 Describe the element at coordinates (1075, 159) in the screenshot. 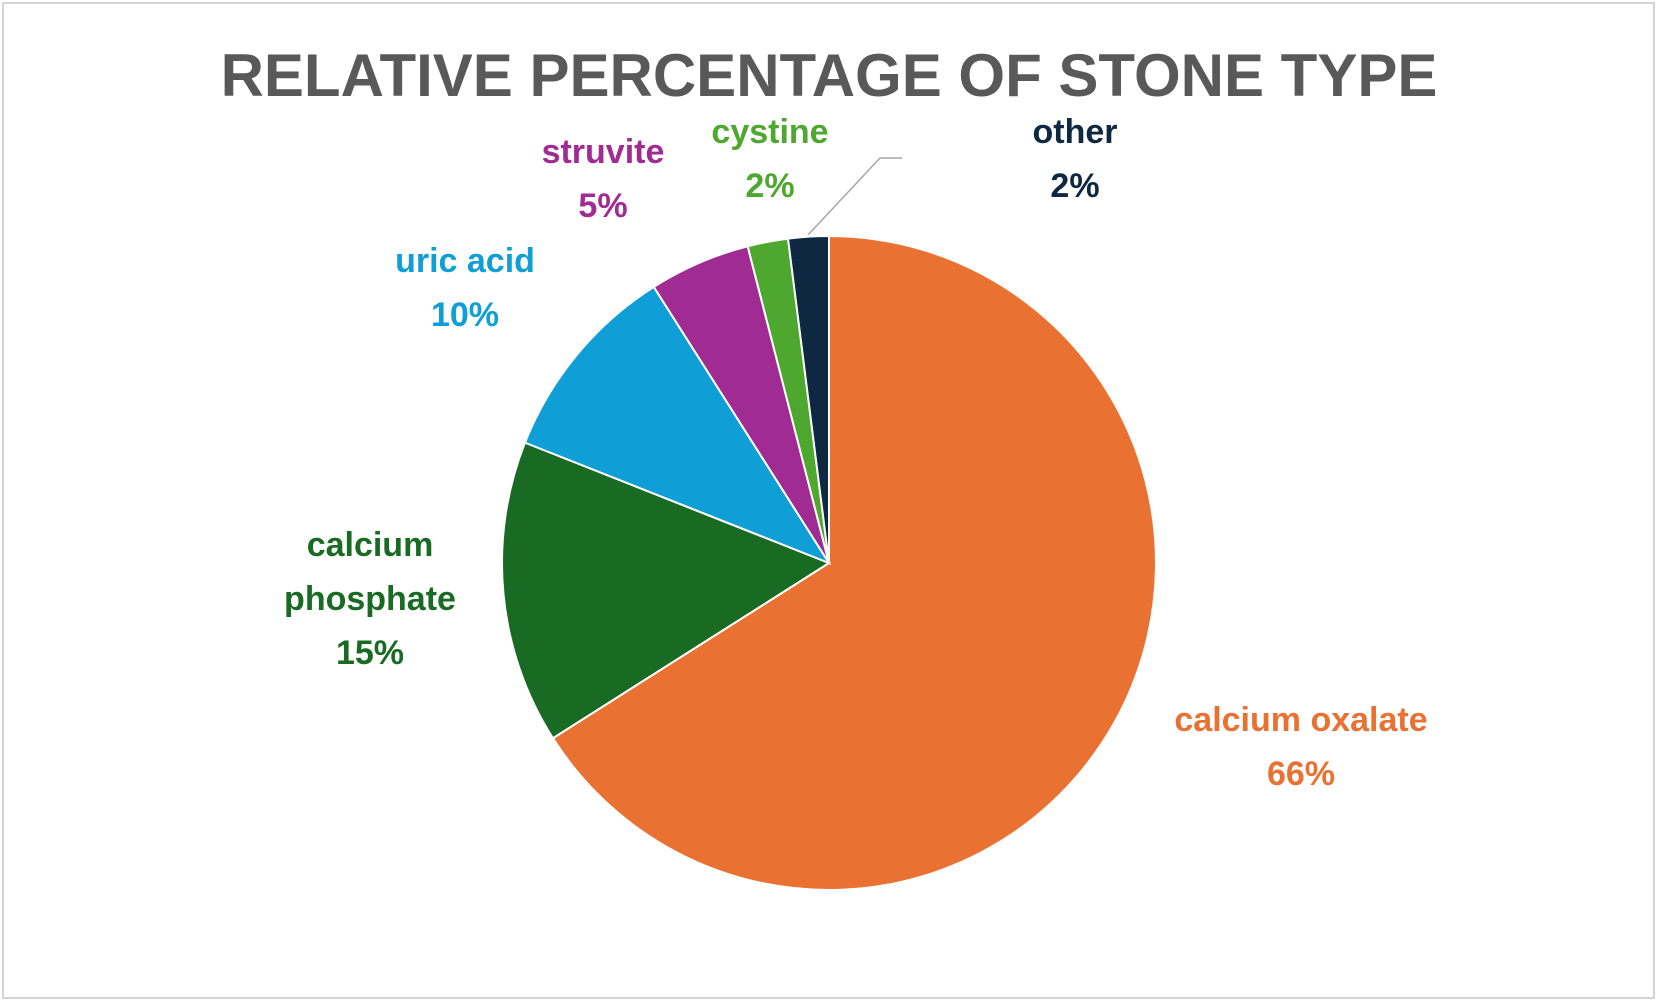

I see `data-label-5: other 2%` at that location.